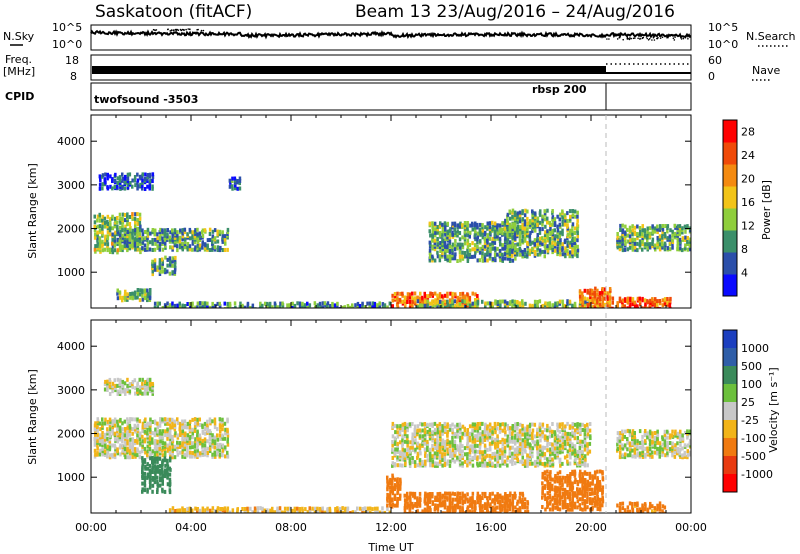 This screenshot has width=800, height=554. I want to click on nsearch-dot, so click(683, 38).